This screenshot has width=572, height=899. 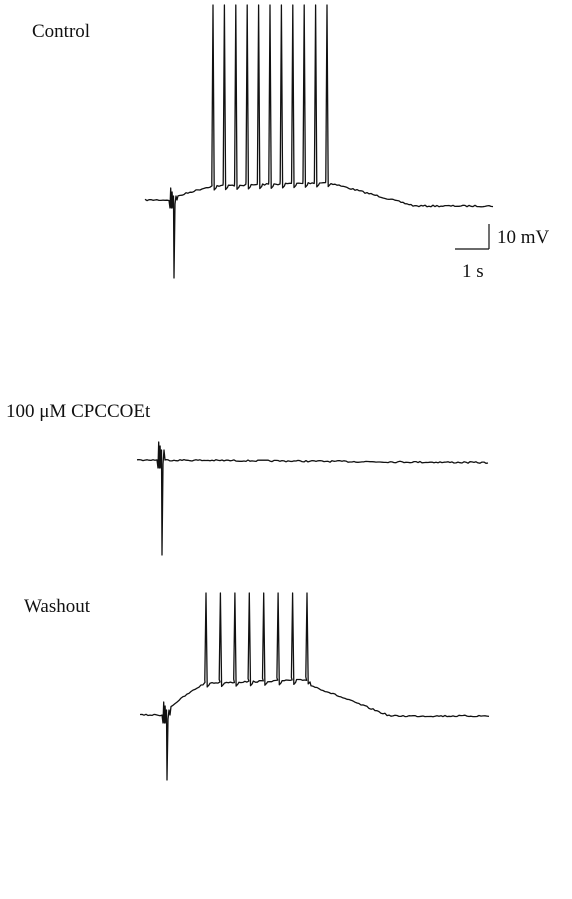 I want to click on scale-bar: 10 mV 1 s, so click(x=502, y=253).